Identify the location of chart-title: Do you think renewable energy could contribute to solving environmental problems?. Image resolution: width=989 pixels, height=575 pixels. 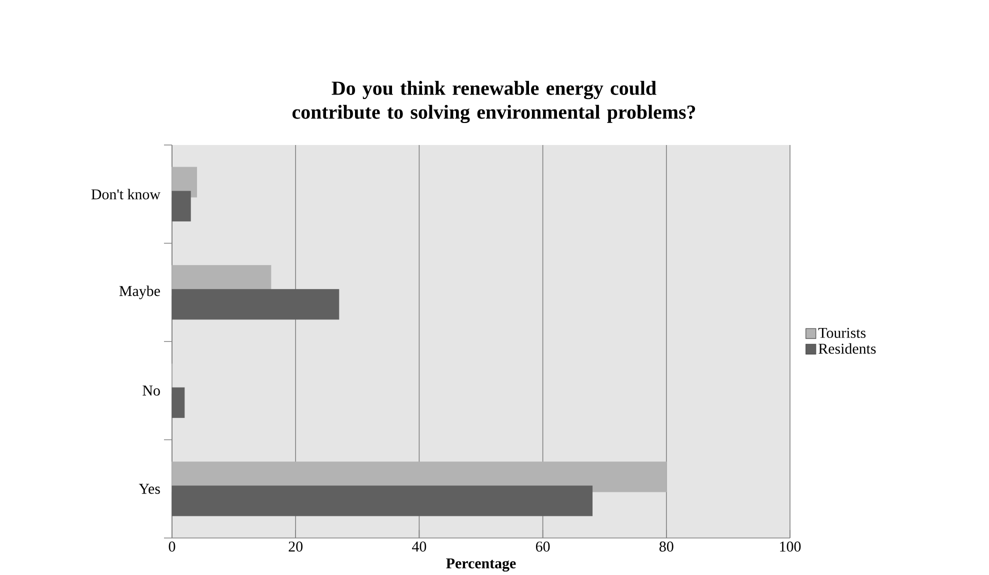
(494, 102).